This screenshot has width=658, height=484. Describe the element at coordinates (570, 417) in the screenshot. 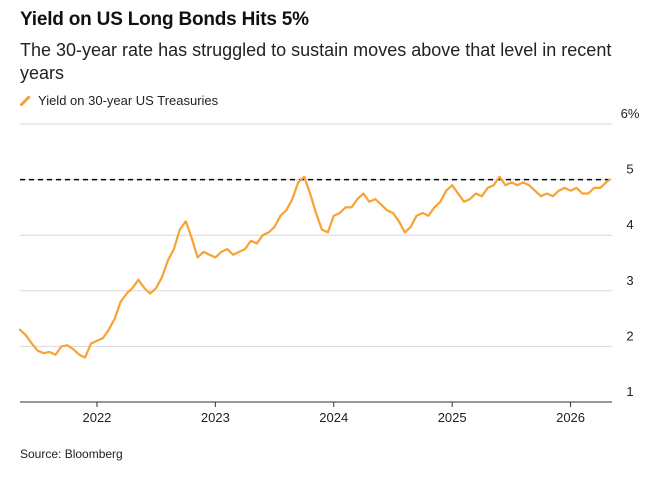

I see `x-tick-label-2026: 2026` at that location.